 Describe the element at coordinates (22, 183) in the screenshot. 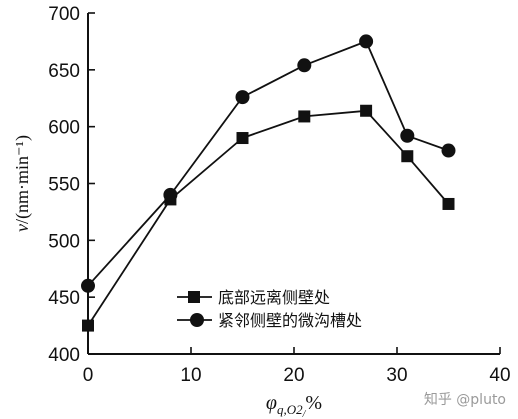

I see `y-axis-title: v/(nm·min⁻¹)` at that location.